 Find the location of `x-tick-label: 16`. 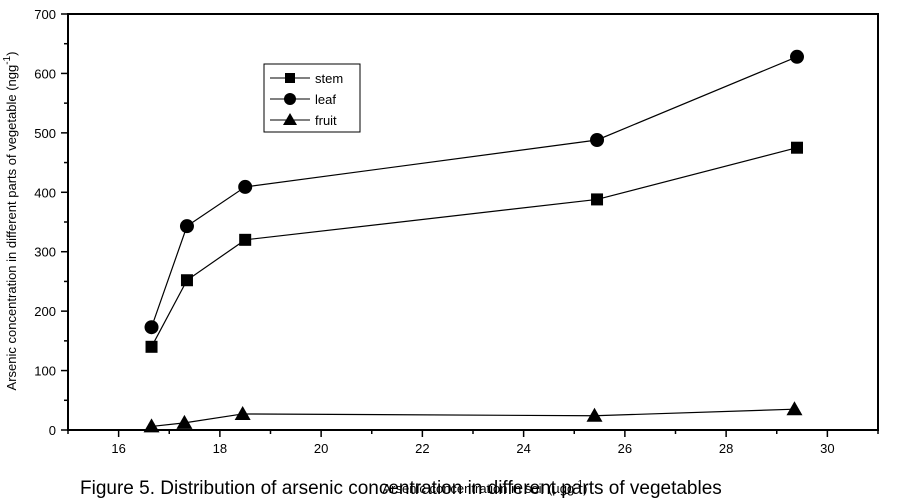

x-tick-label: 16 is located at coordinates (118, 448).